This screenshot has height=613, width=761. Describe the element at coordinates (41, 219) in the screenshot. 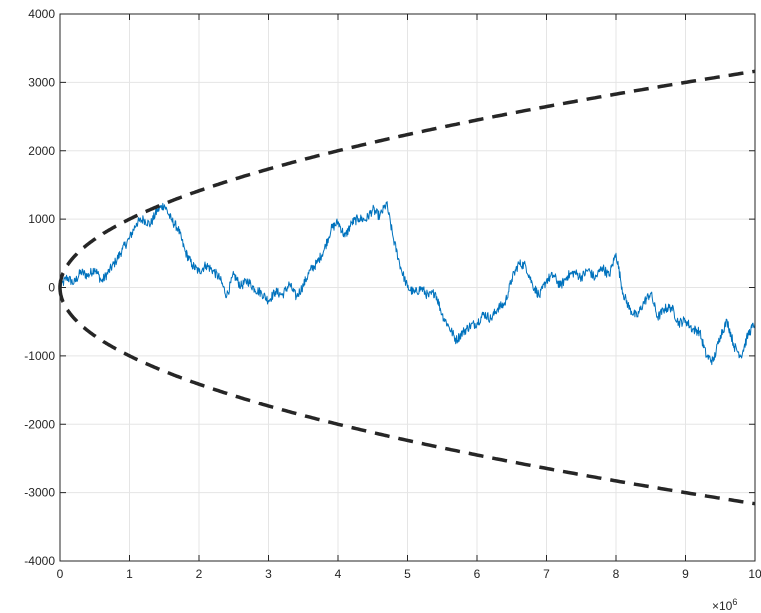

I see `y-tick-label: 1000` at that location.